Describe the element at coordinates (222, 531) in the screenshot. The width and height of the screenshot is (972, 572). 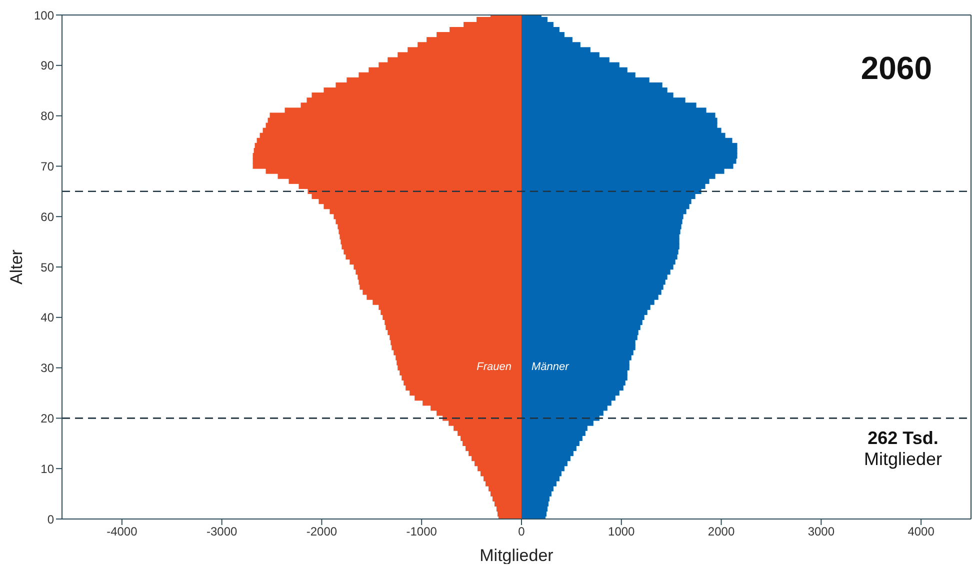
I see `x-tick-label: -3000` at that location.